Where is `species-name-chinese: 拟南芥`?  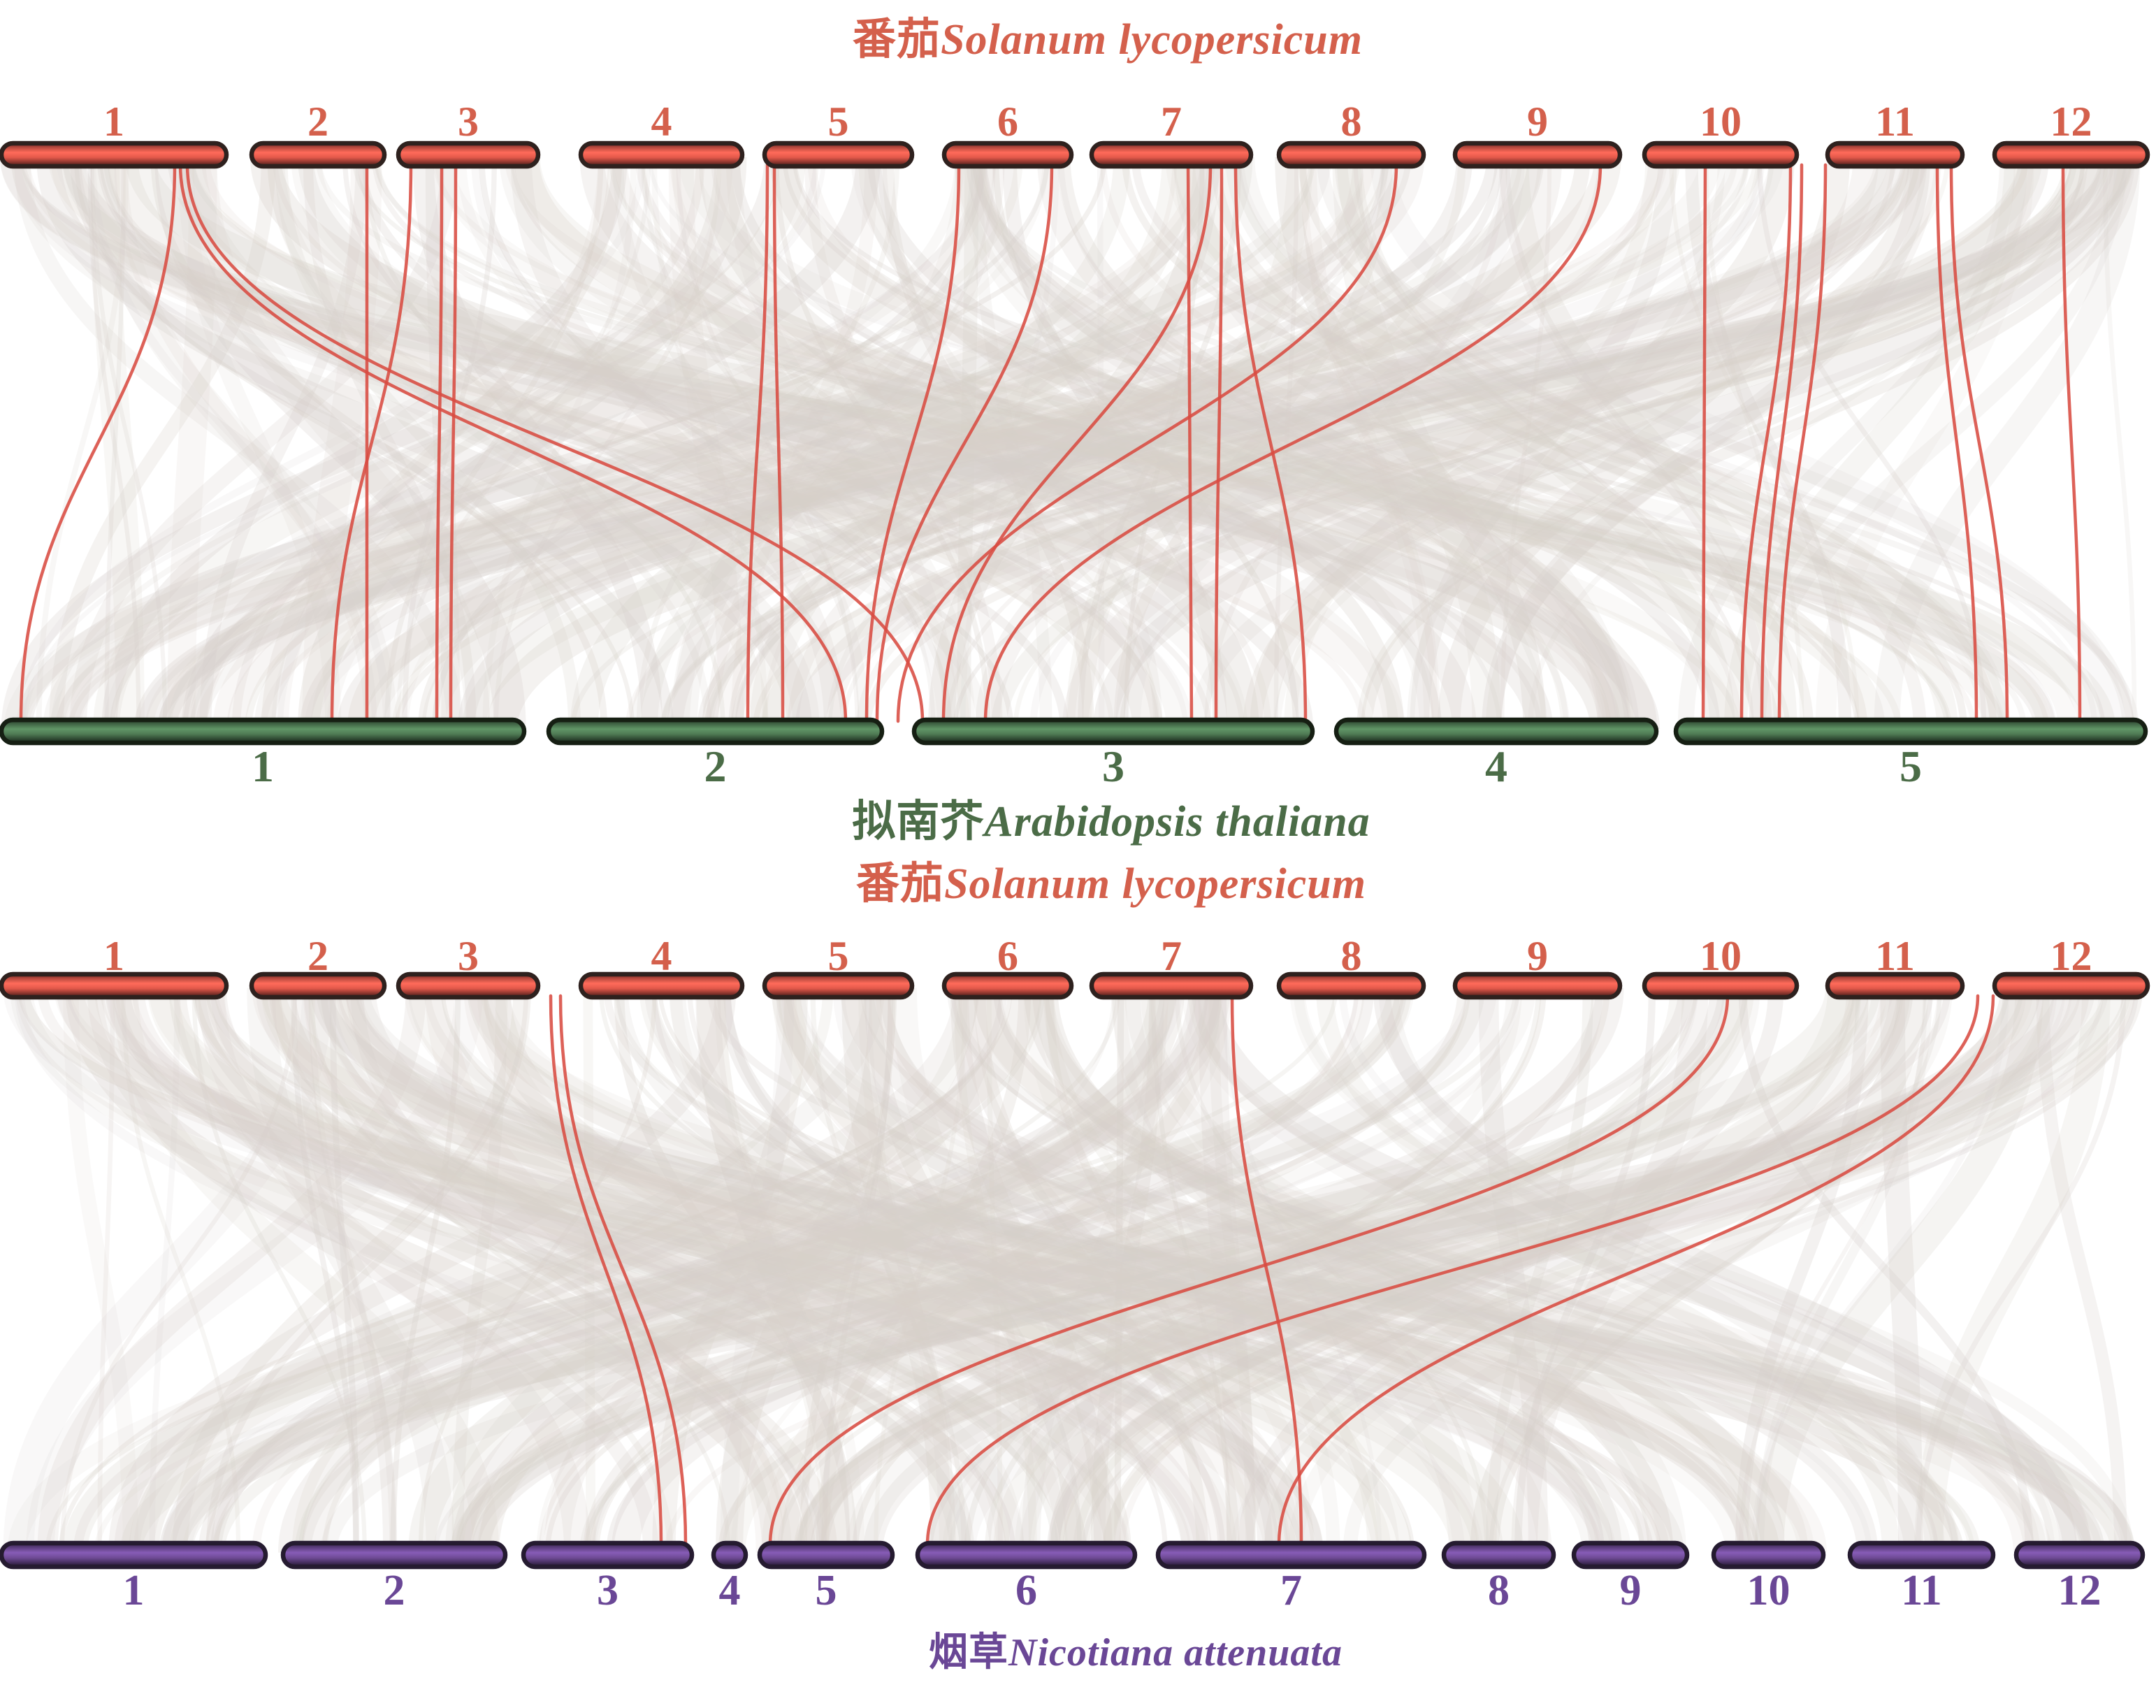 species-name-chinese: 拟南芥 is located at coordinates (918, 821).